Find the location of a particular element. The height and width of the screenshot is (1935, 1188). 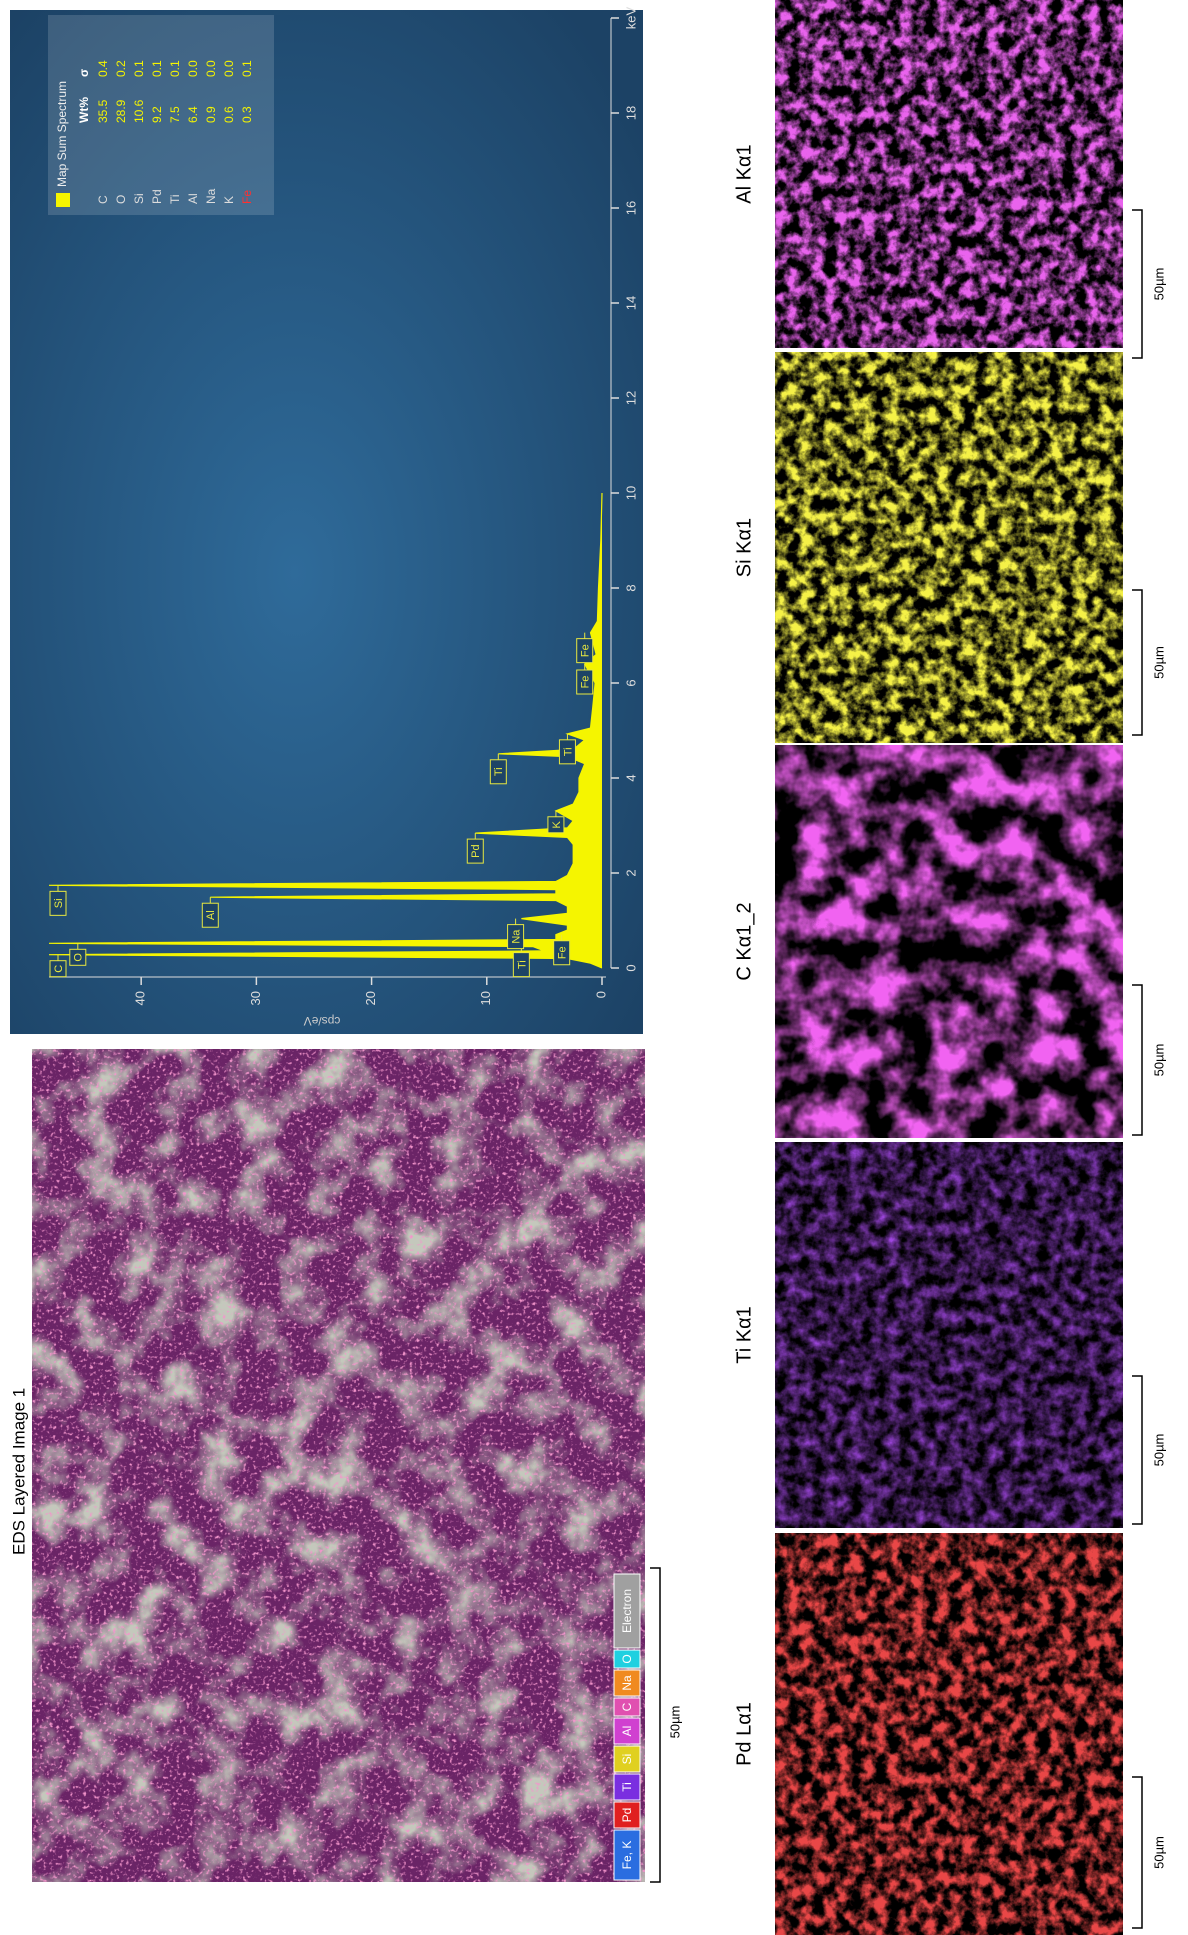

peak-label: Al is located at coordinates (211, 915).